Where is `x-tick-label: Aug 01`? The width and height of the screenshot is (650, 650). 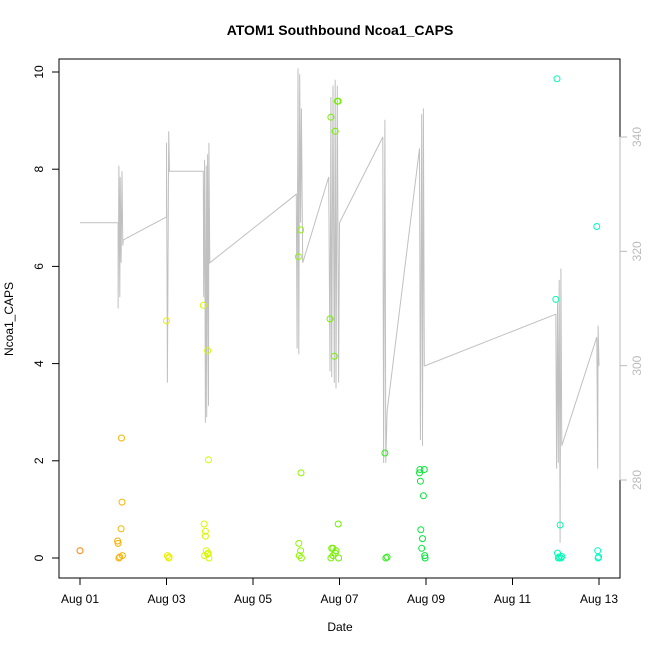 x-tick-label: Aug 01 is located at coordinates (80, 599).